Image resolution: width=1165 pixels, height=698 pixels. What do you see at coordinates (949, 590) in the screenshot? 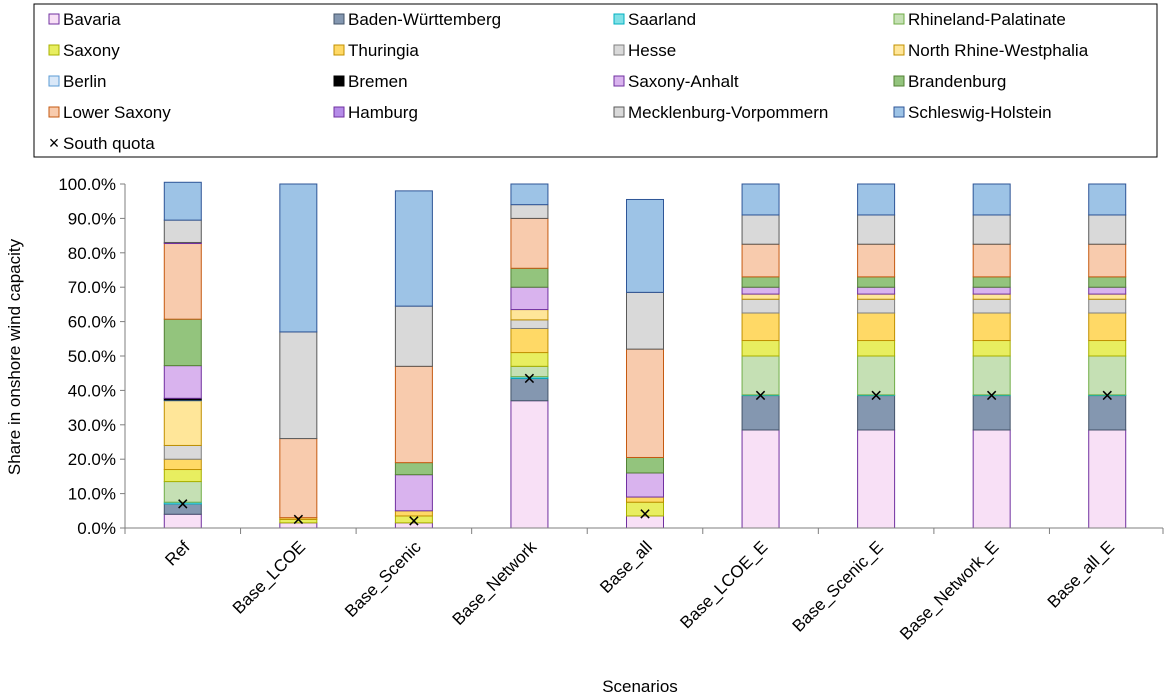
I see `x-tick-label: Base_Network_E` at bounding box center [949, 590].